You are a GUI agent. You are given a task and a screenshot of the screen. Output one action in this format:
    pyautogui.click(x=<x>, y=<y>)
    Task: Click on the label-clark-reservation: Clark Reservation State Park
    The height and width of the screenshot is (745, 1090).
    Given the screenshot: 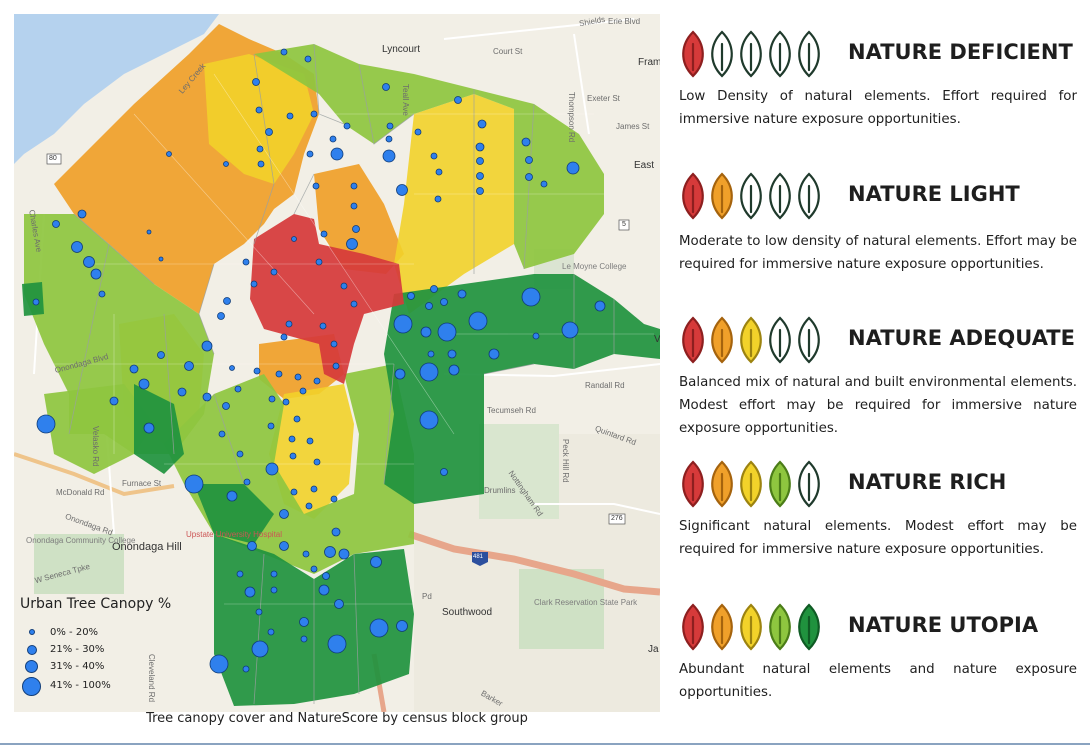 What is the action you would take?
    pyautogui.click(x=586, y=602)
    